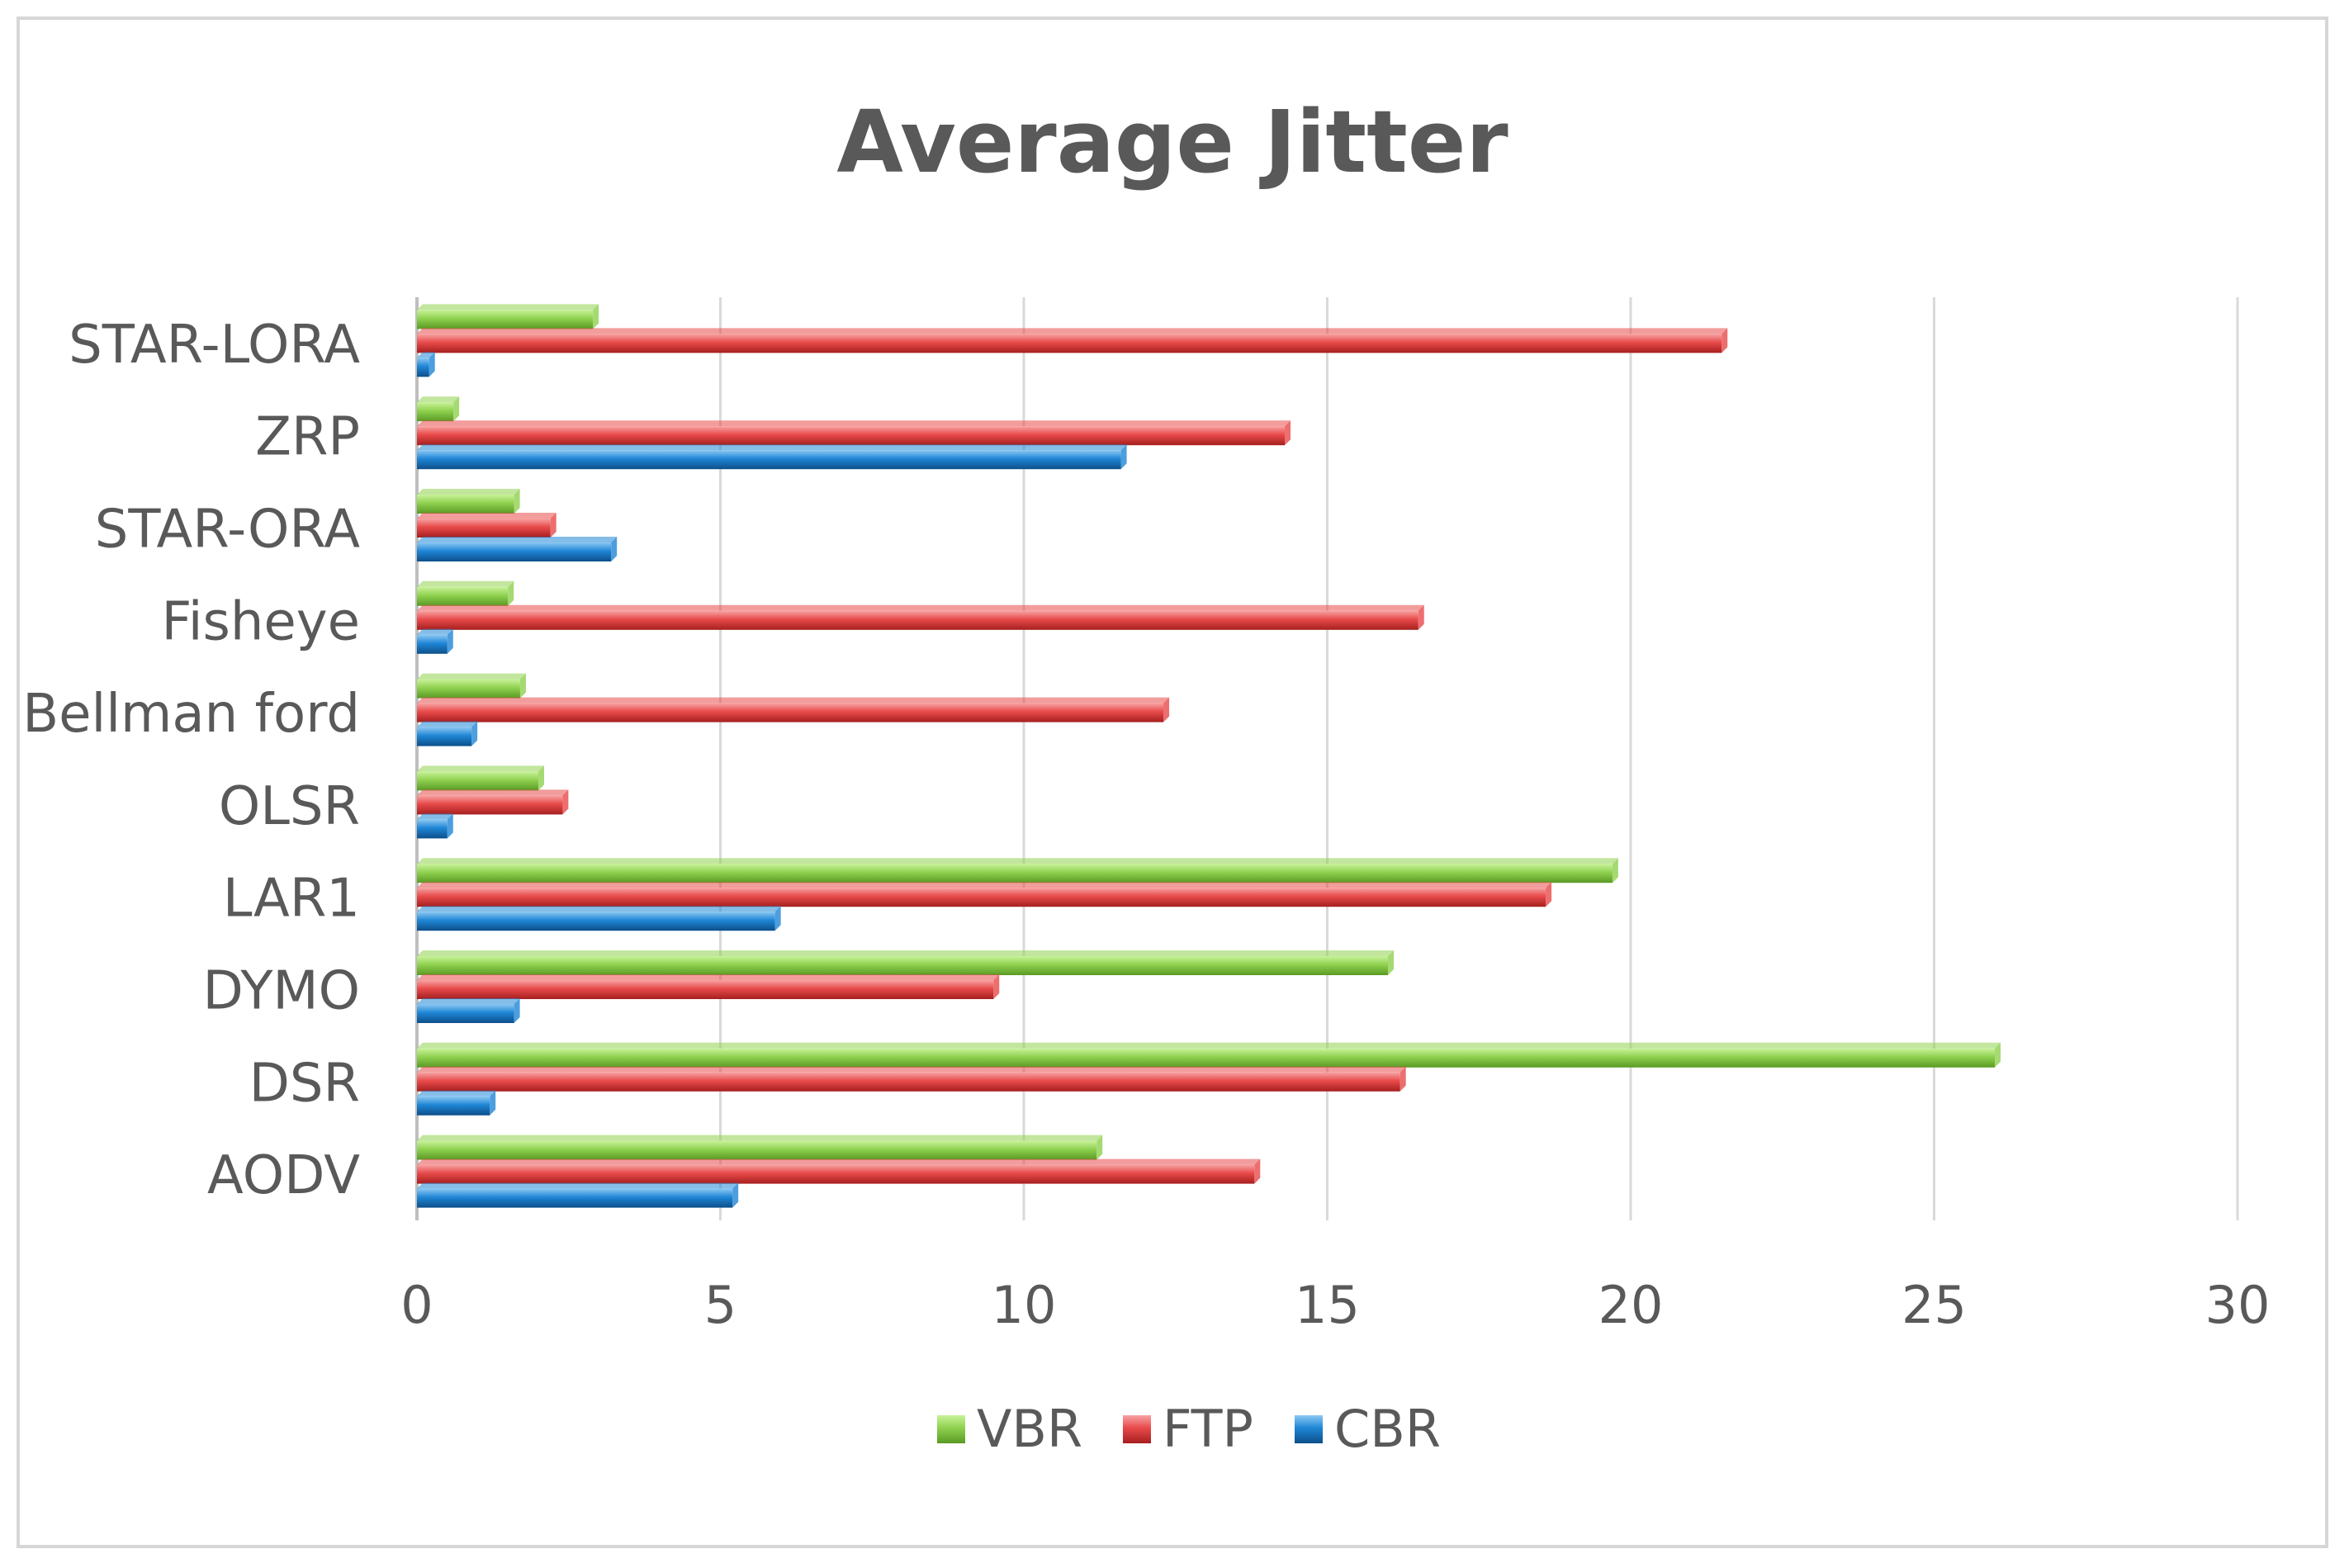 The width and height of the screenshot is (2349, 1568). I want to click on bar-face-cbr-dymo, so click(465, 1013).